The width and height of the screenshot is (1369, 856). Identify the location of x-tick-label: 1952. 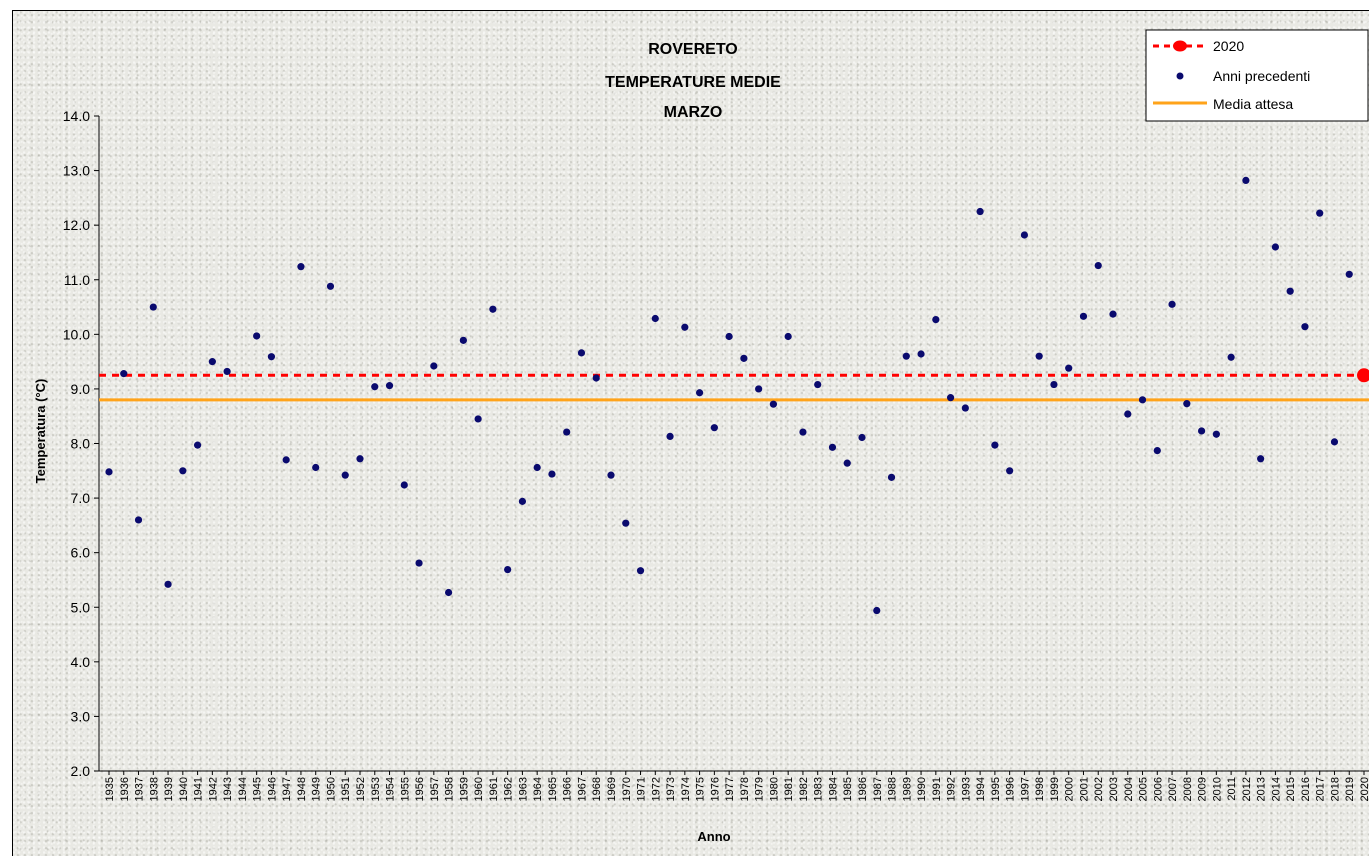
(361, 789).